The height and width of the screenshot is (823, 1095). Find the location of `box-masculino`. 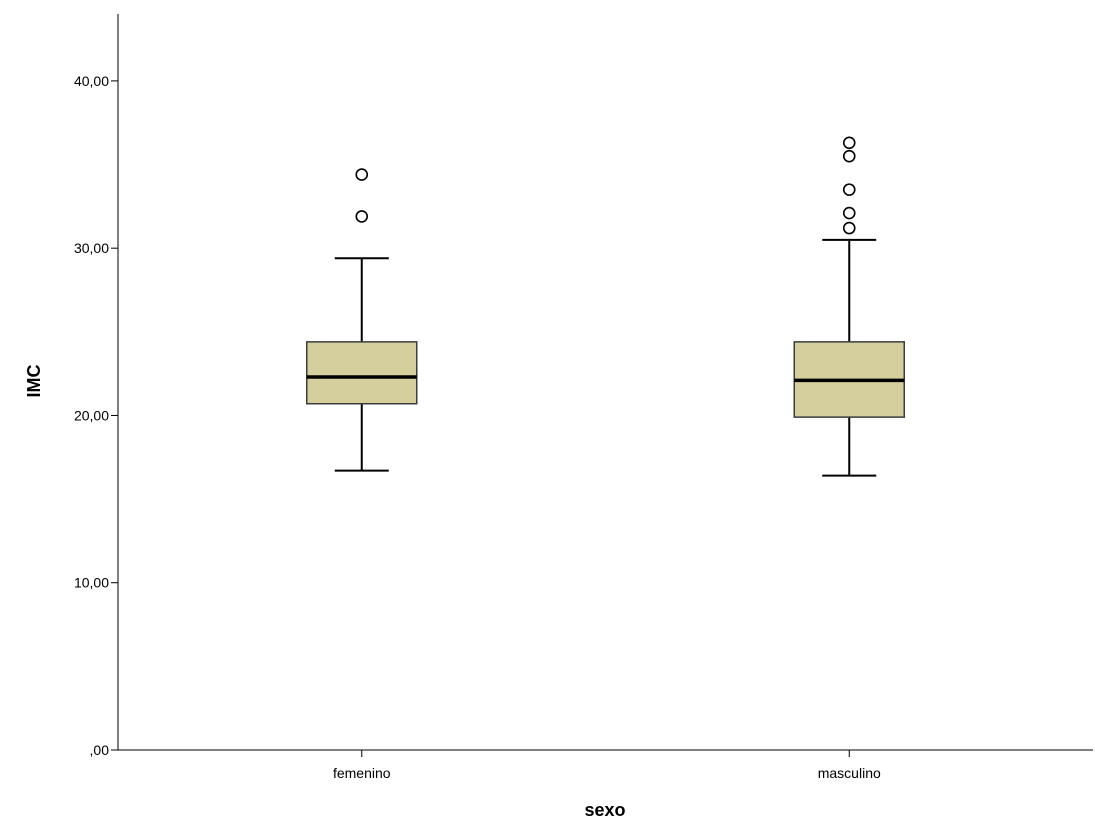

box-masculino is located at coordinates (849, 306).